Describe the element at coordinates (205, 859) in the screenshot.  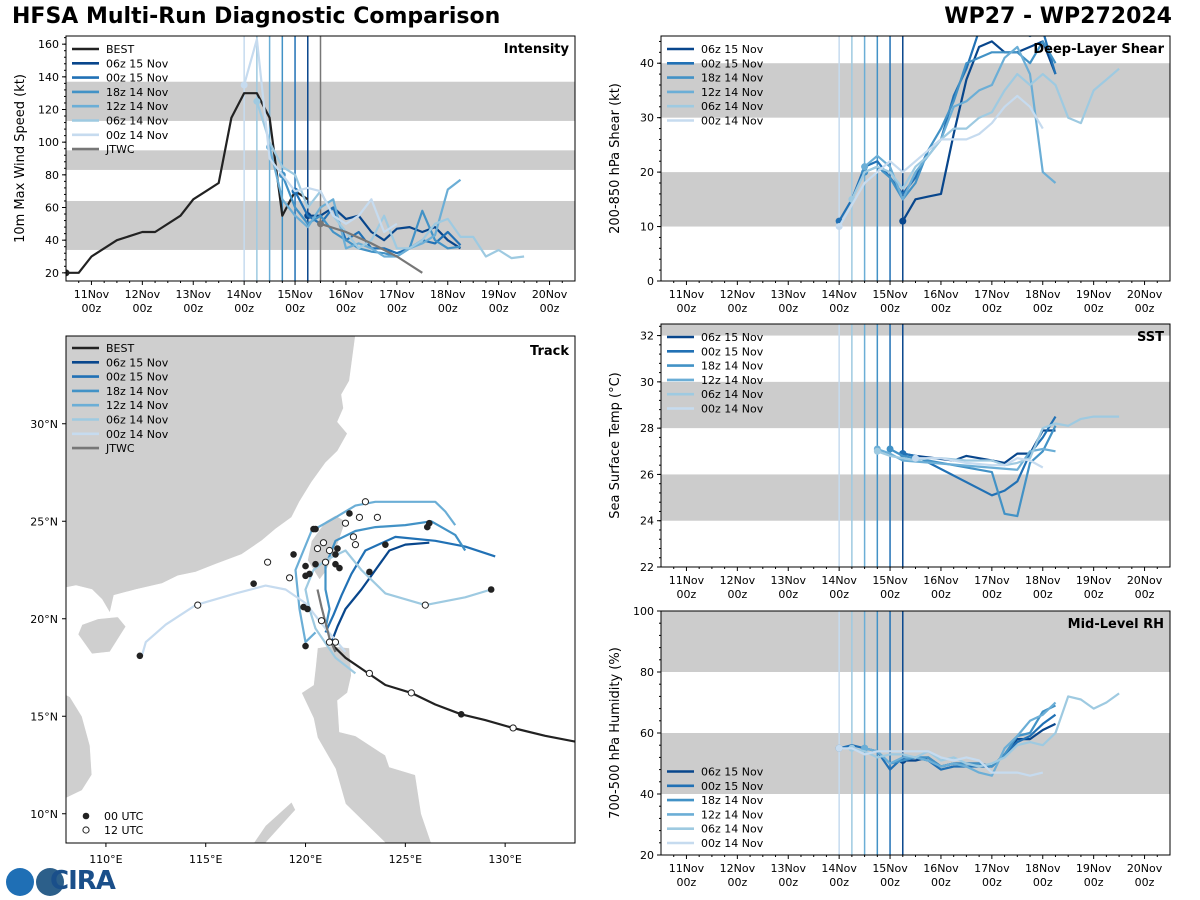
I see `lon-tick-label: 115°E` at that location.